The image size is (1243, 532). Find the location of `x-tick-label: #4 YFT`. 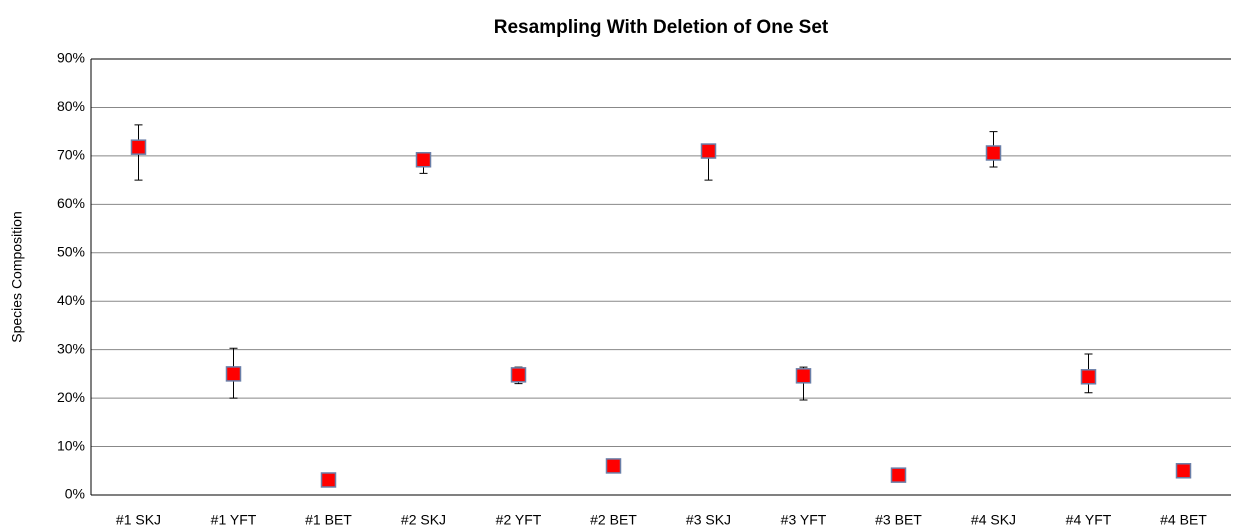

x-tick-label: #4 YFT is located at coordinates (1089, 520).